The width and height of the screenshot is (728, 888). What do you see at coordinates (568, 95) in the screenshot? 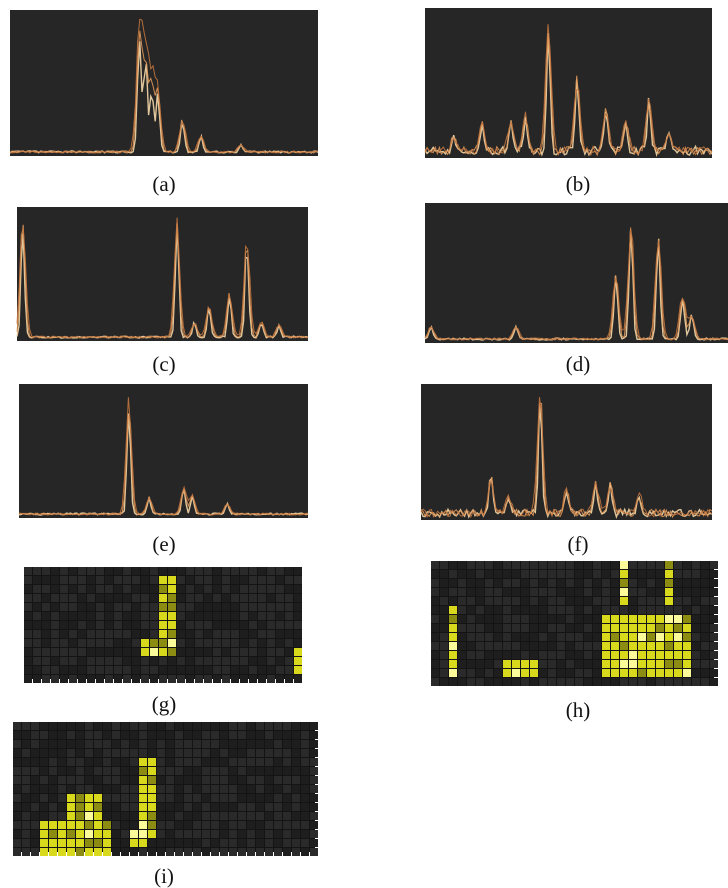
I see `spectrum-line` at bounding box center [568, 95].